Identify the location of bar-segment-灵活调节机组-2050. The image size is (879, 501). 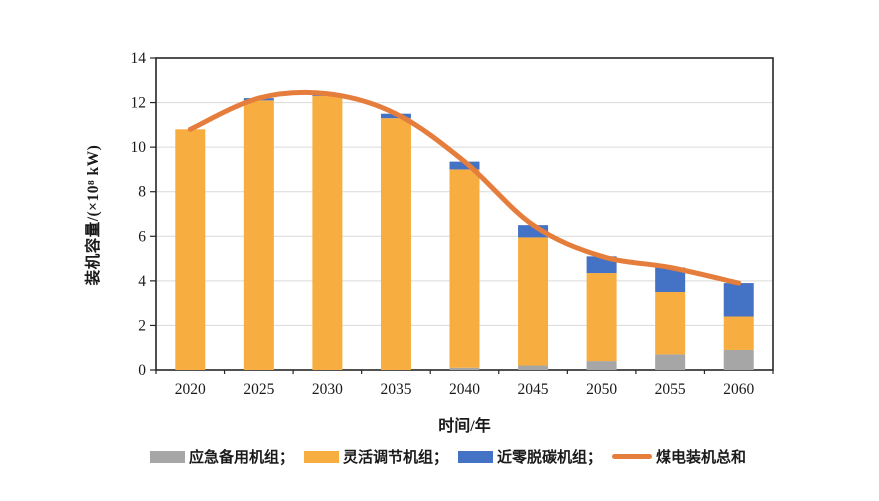
(601, 317).